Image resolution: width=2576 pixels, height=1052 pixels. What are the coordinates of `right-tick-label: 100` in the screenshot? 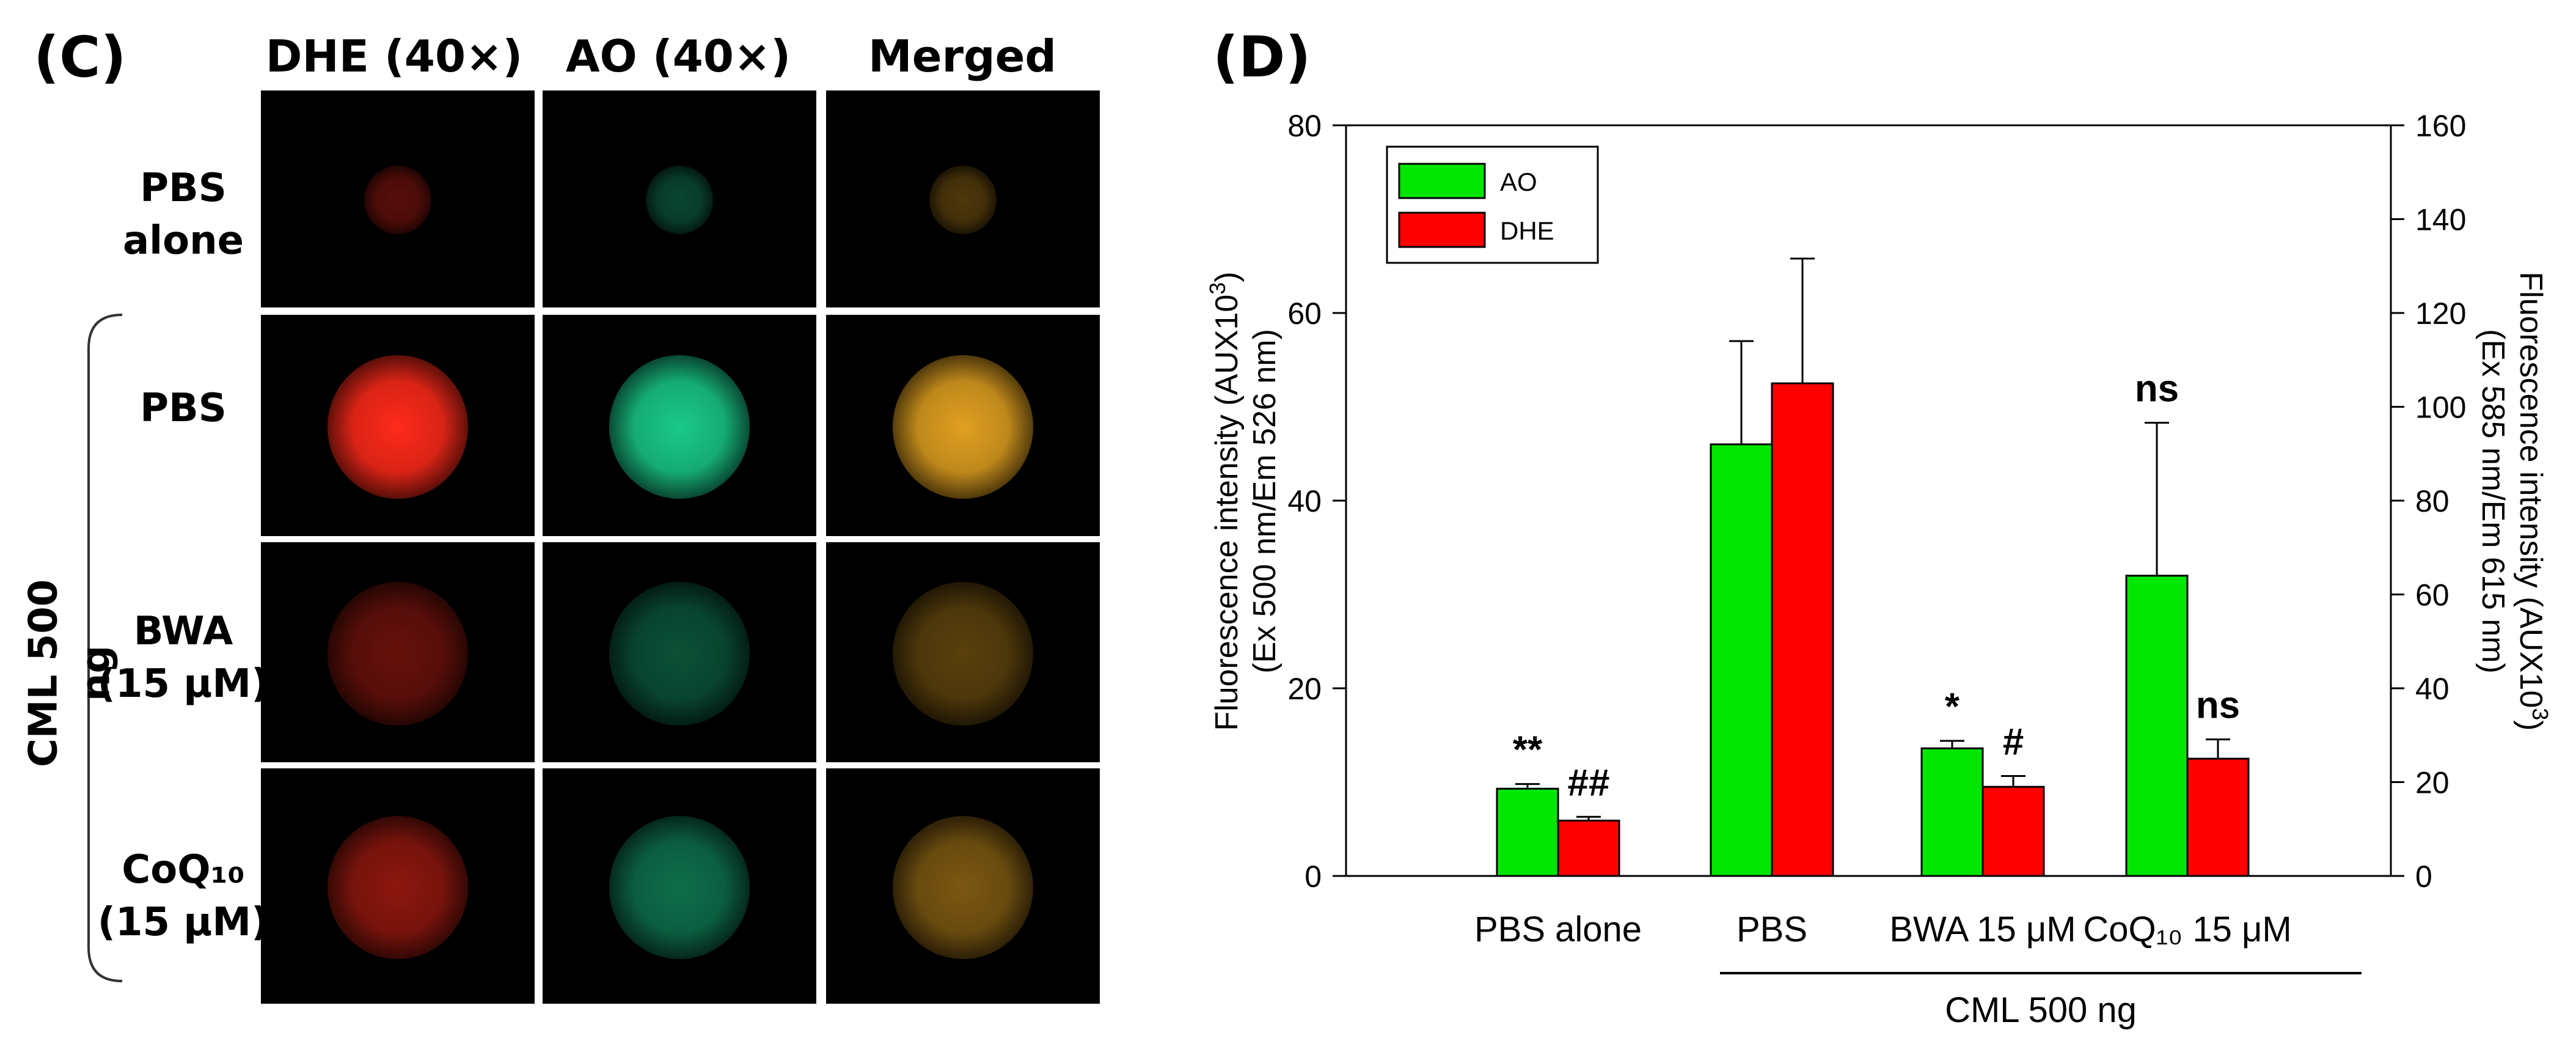 It's located at (2440, 408).